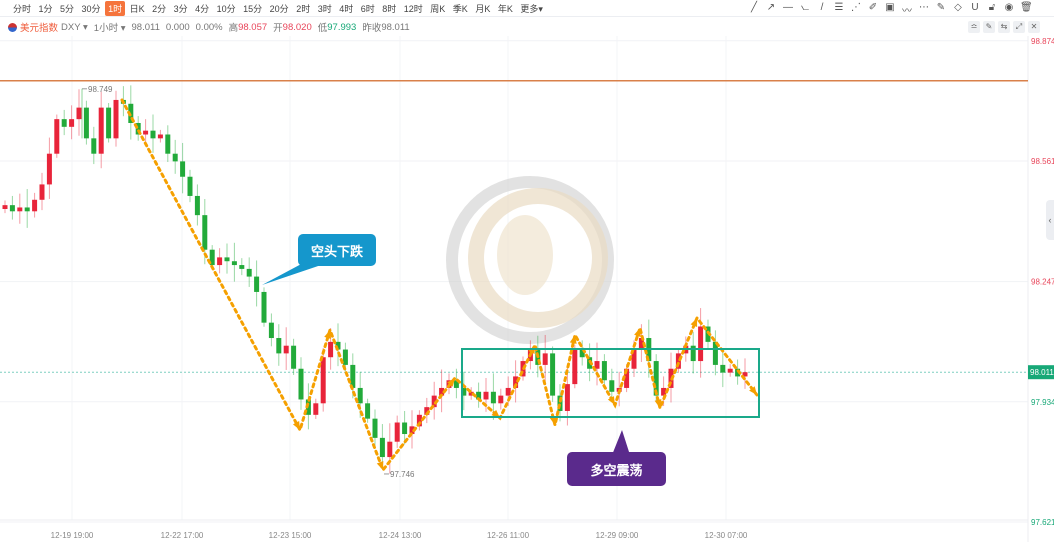  I want to click on fan-icon: ⋰, so click(856, 7).